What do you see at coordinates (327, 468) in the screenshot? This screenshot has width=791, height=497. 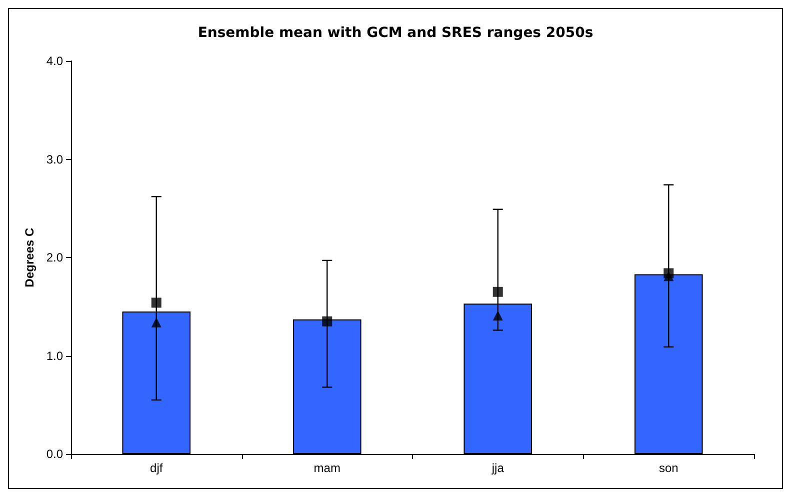 I see `x-tick-label: mam` at bounding box center [327, 468].